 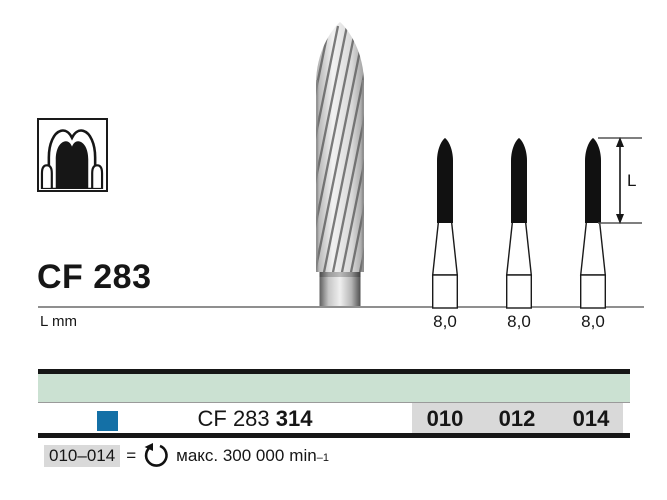 What do you see at coordinates (519, 321) in the screenshot?
I see `length-value-012: 8,0` at bounding box center [519, 321].